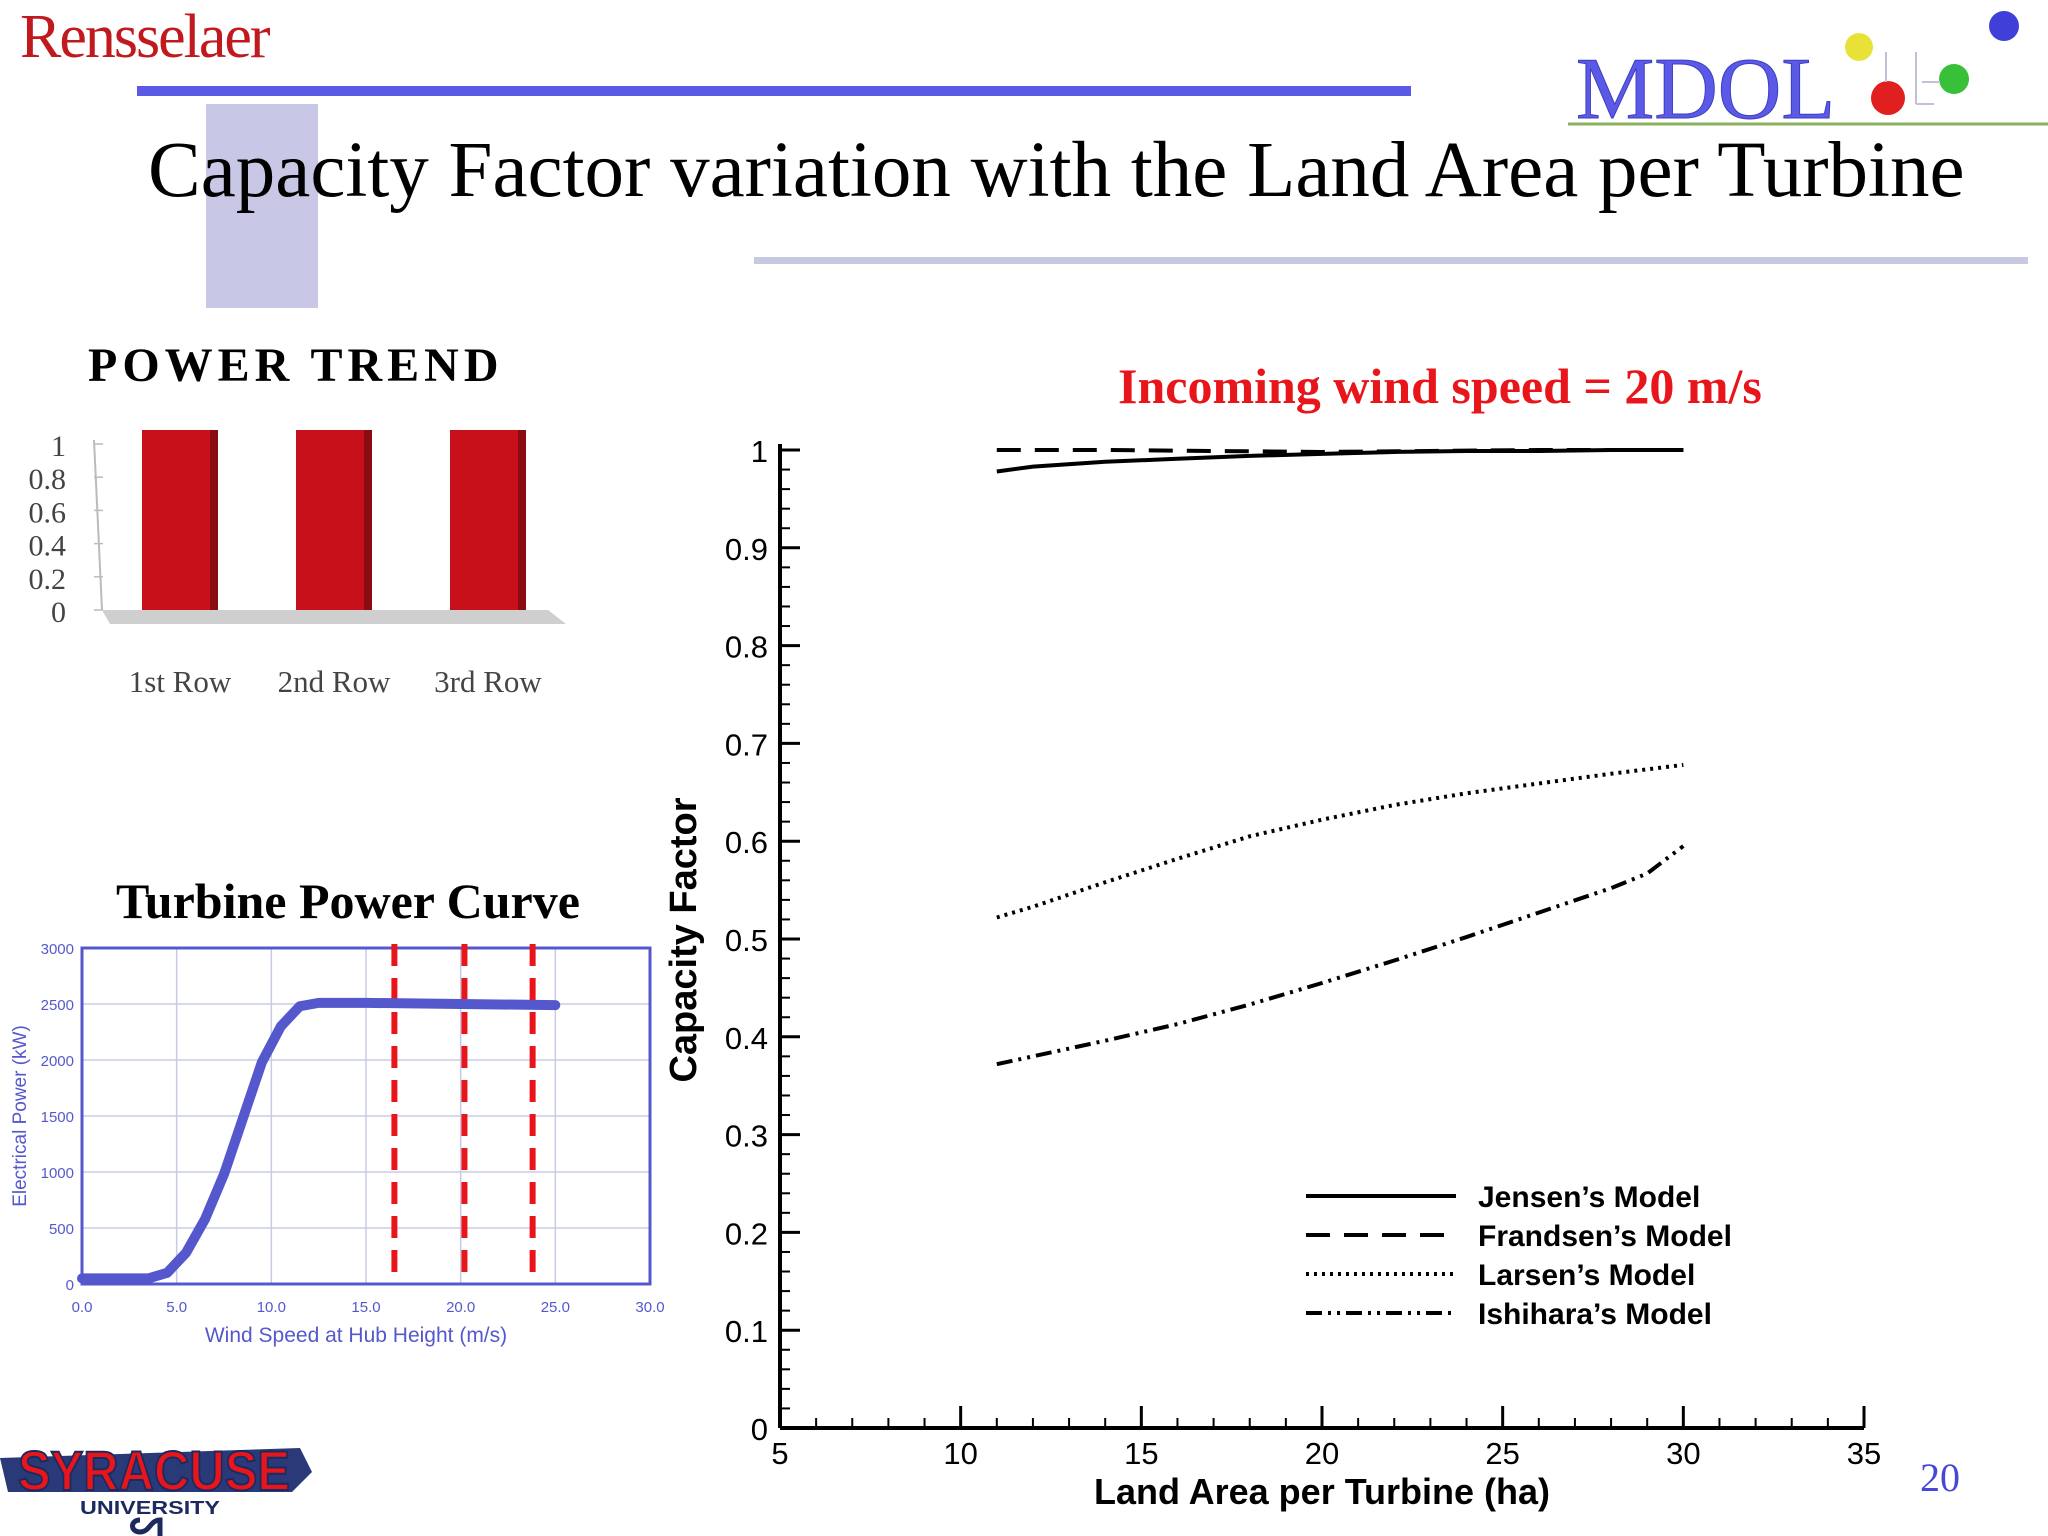 This screenshot has width=2048, height=1536. Describe the element at coordinates (1586, 1275) in the screenshot. I see `capacity-factor-legend-label: Larsen’s Model` at that location.